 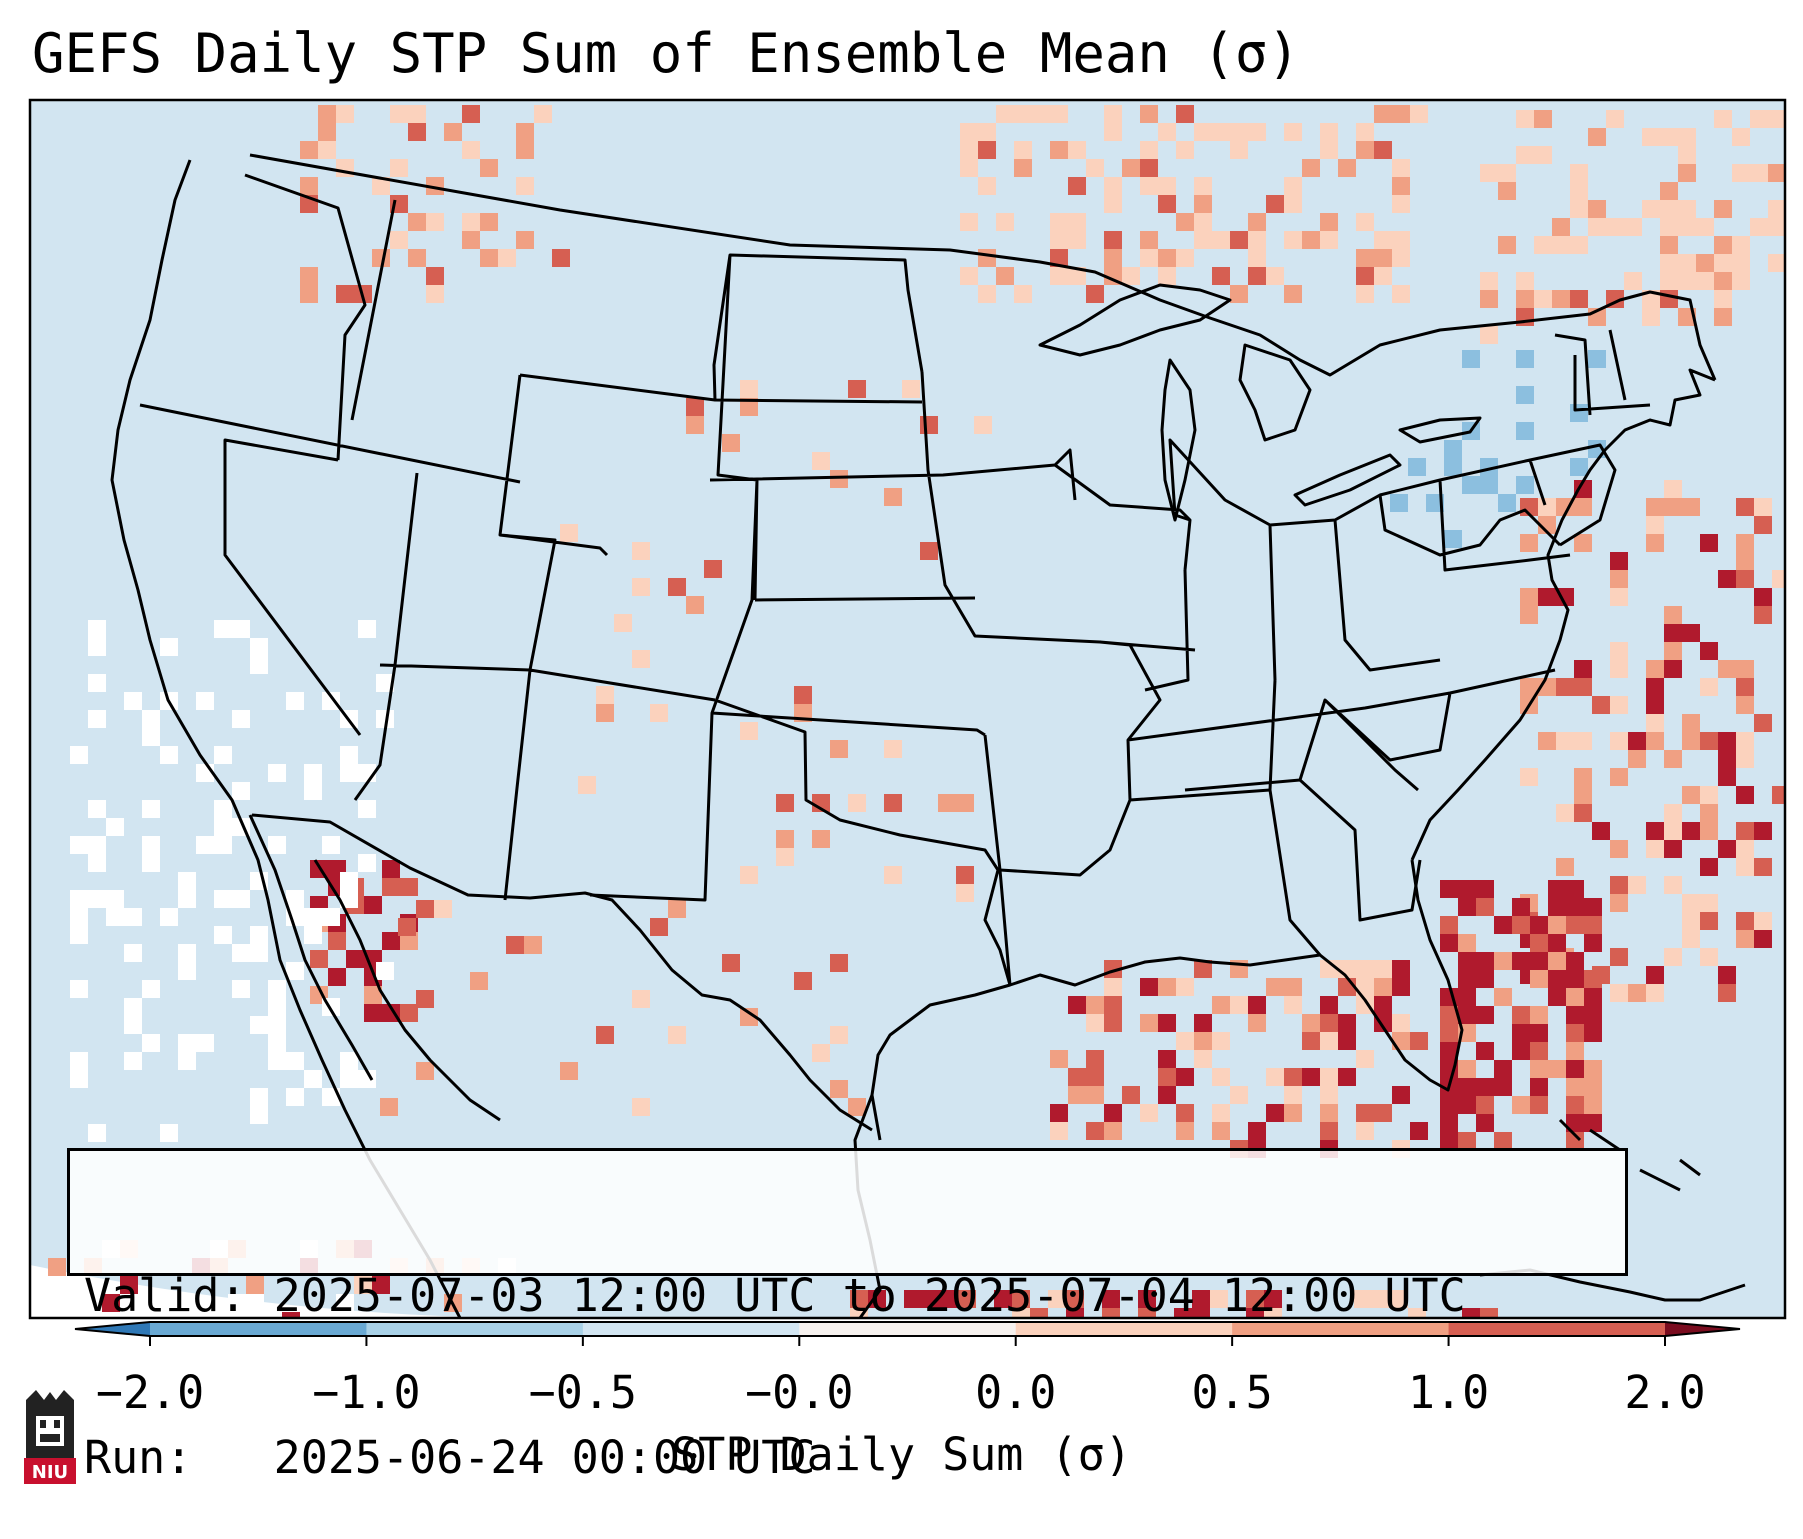 I want to click on colorbar-extend-high, so click(x=1702, y=1329).